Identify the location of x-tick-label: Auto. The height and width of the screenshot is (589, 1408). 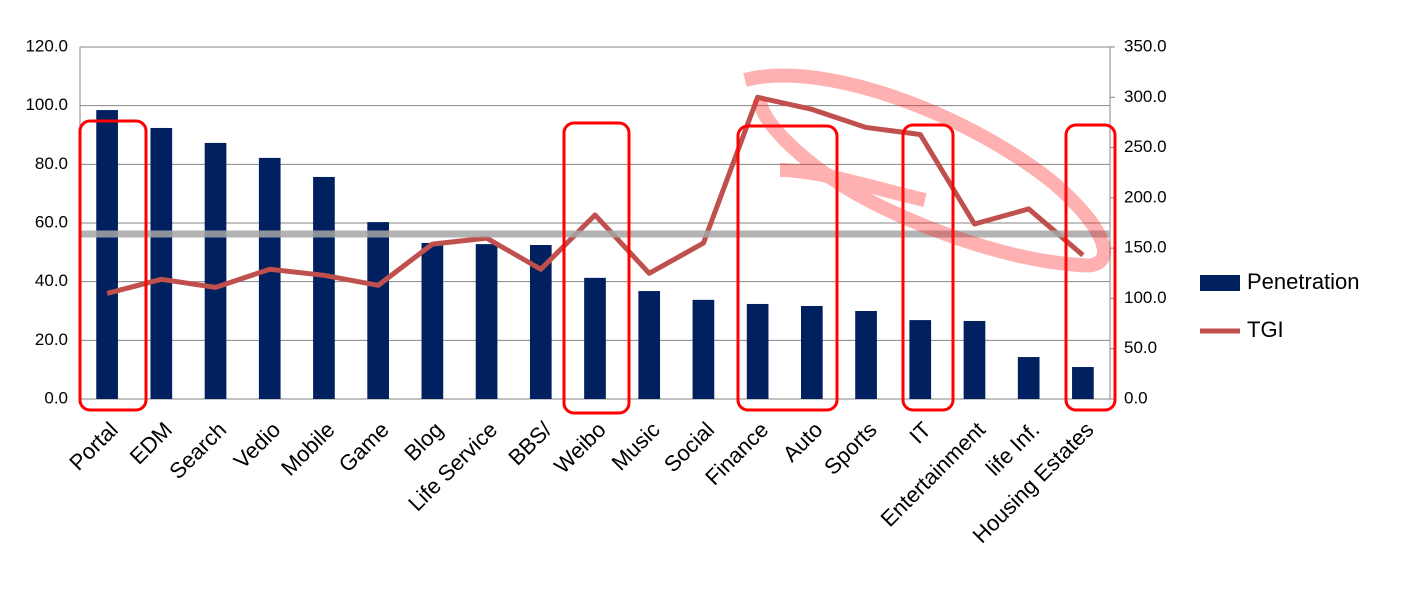
(803, 442).